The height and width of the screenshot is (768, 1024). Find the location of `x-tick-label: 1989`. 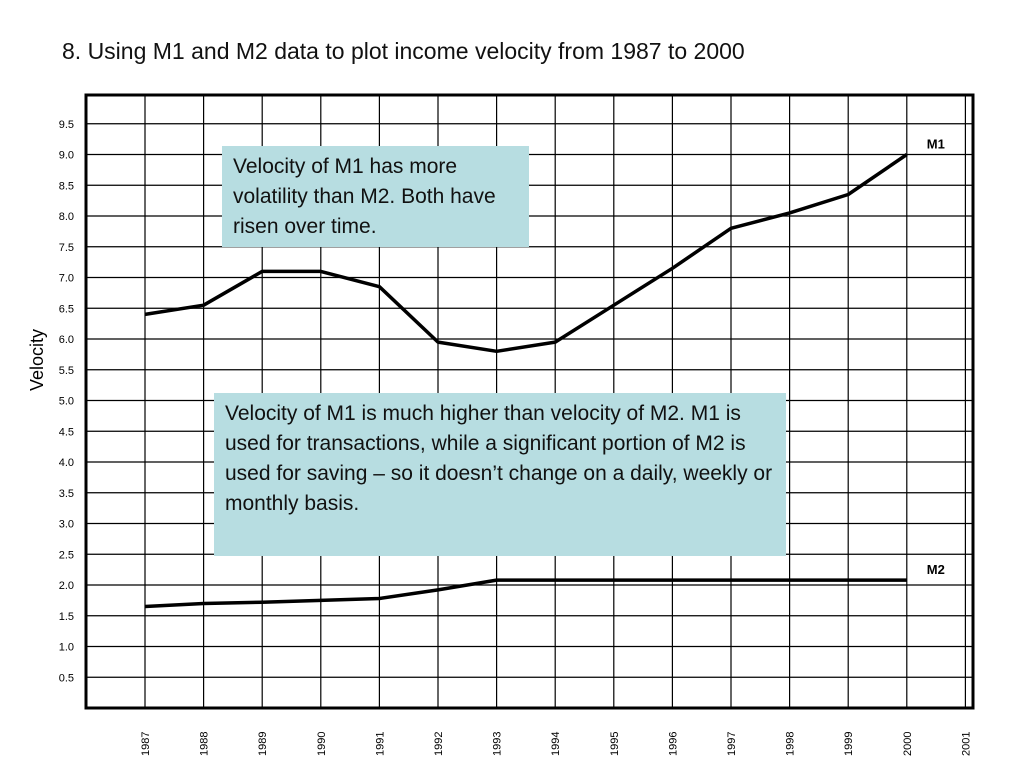

x-tick-label: 1989 is located at coordinates (263, 744).